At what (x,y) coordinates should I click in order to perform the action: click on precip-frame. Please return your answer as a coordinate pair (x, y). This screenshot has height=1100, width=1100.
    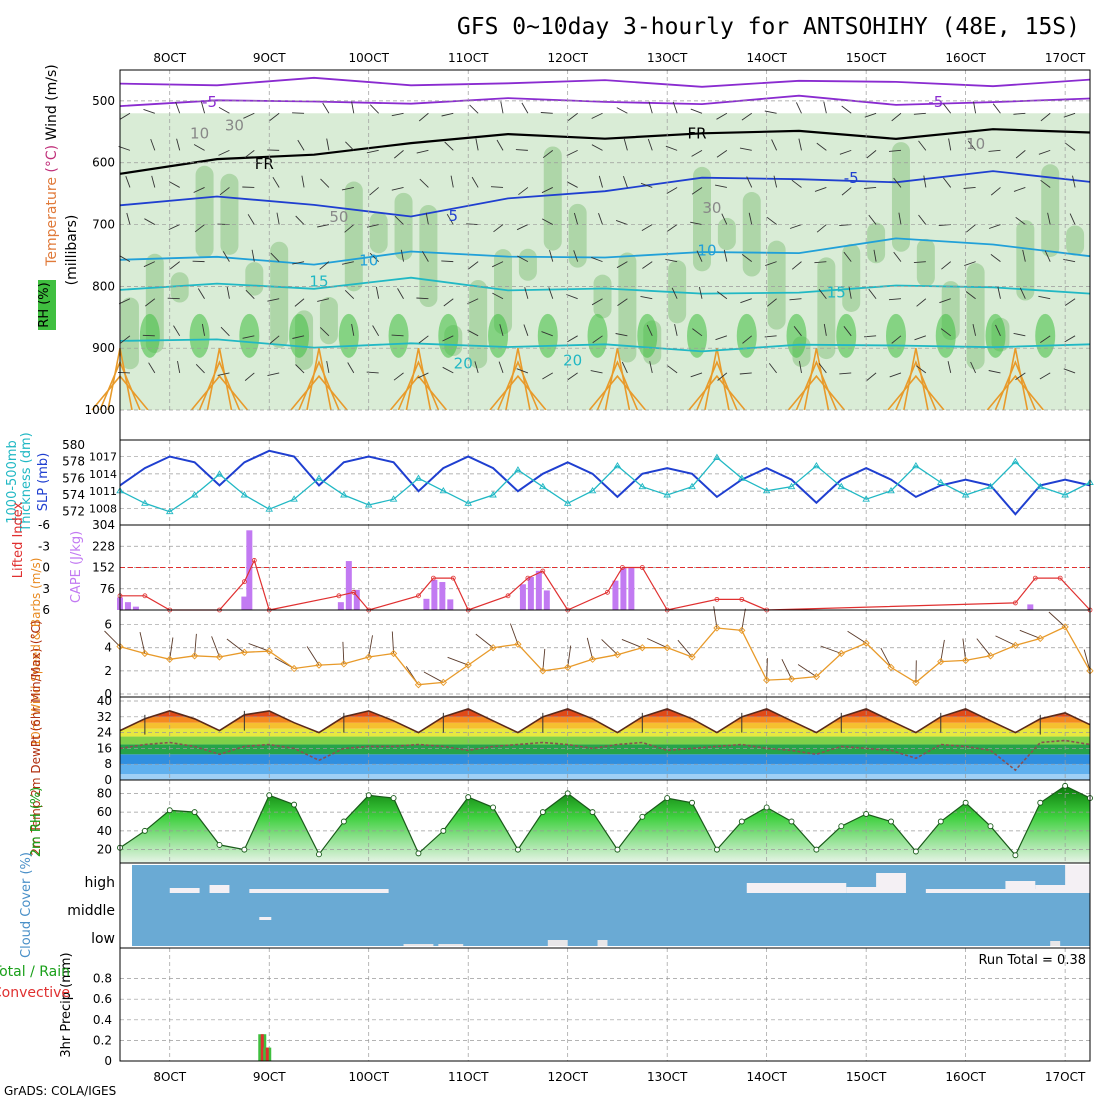
    Looking at the image, I should click on (605, 1004).